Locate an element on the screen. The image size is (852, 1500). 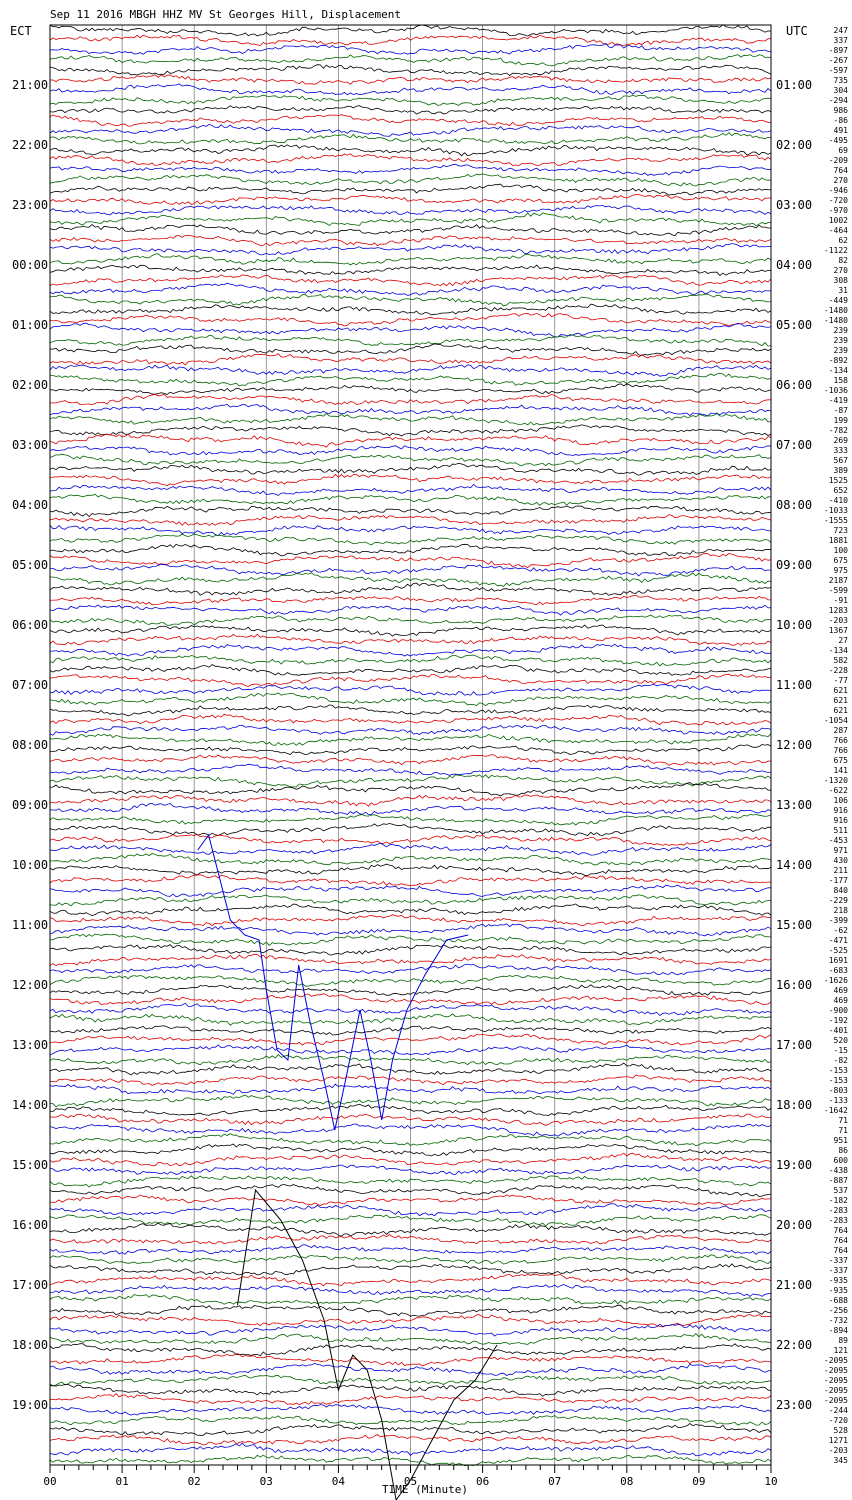
trace-offset-label: -82 is located at coordinates (841, 1060).